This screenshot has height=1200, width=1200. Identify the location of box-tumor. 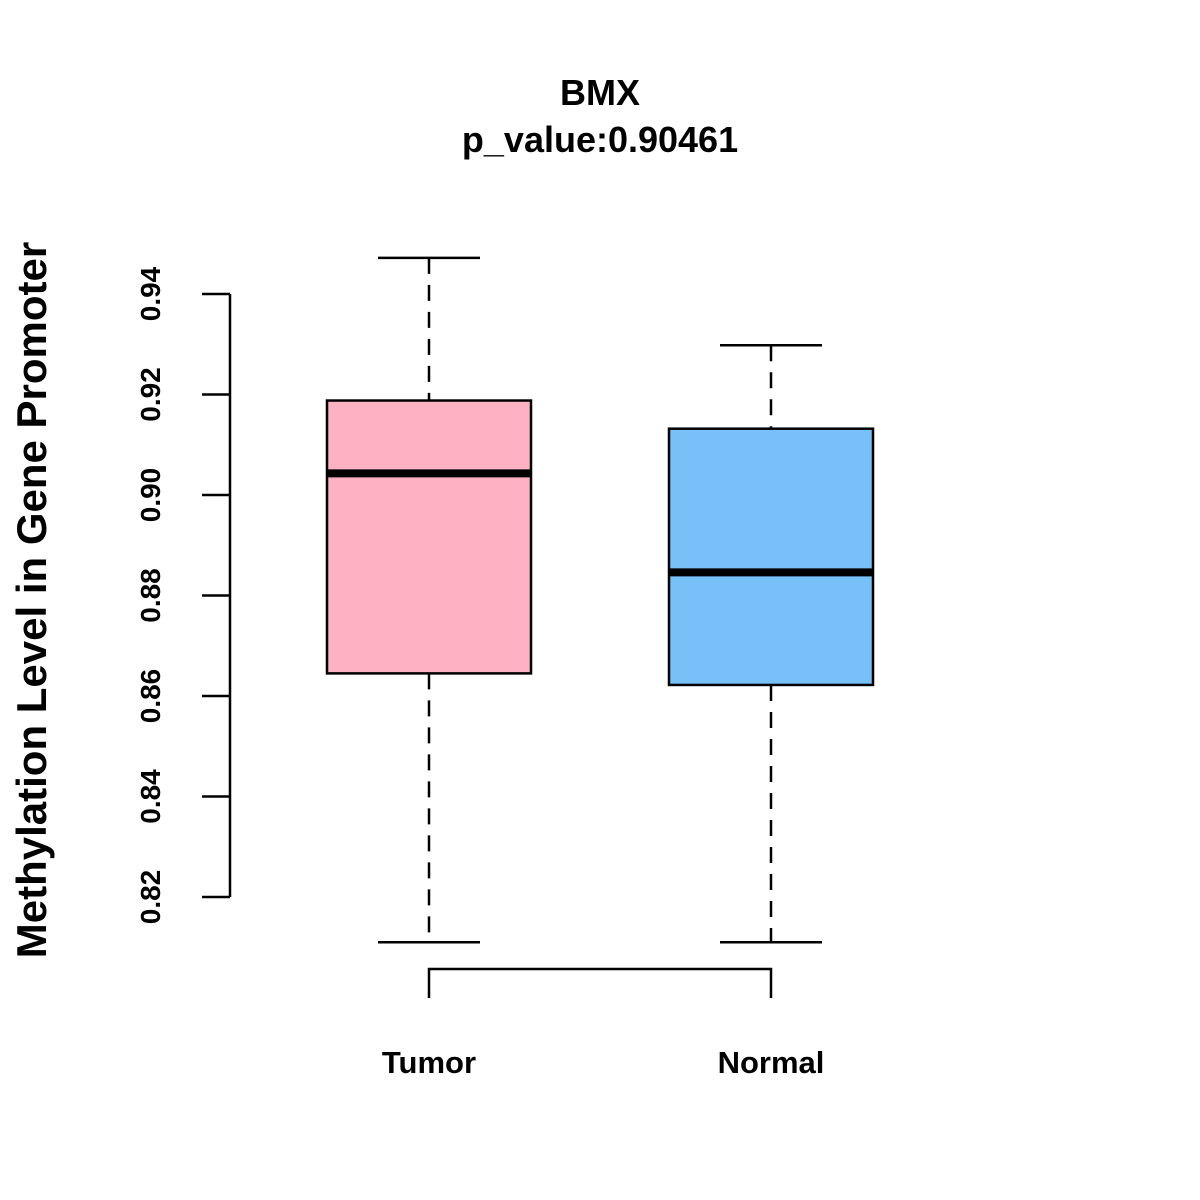
(429, 600).